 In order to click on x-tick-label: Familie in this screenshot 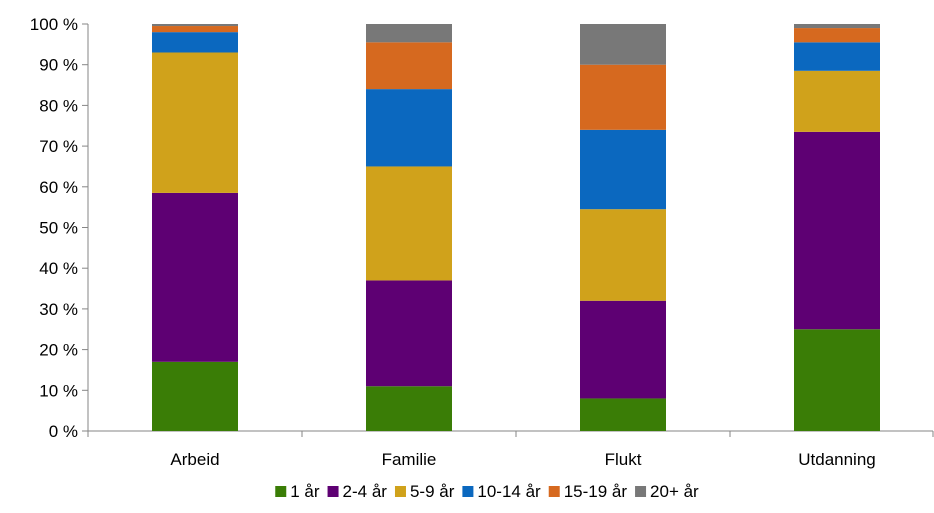, I will do `click(409, 459)`.